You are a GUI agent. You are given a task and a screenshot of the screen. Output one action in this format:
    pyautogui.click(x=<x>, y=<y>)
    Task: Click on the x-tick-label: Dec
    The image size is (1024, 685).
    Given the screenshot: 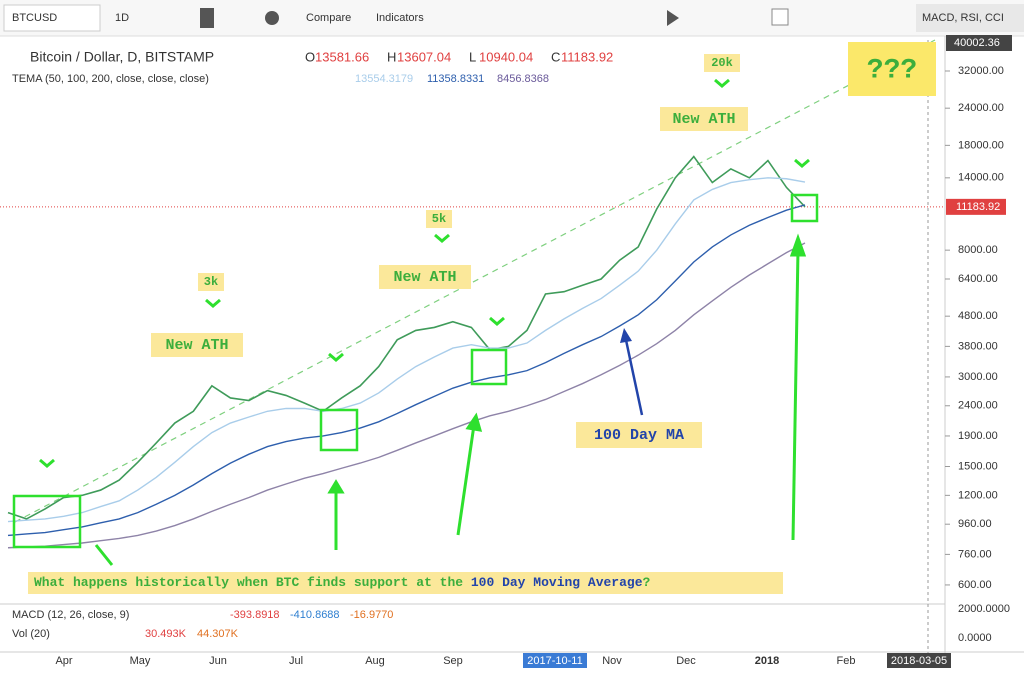 What is the action you would take?
    pyautogui.click(x=686, y=661)
    